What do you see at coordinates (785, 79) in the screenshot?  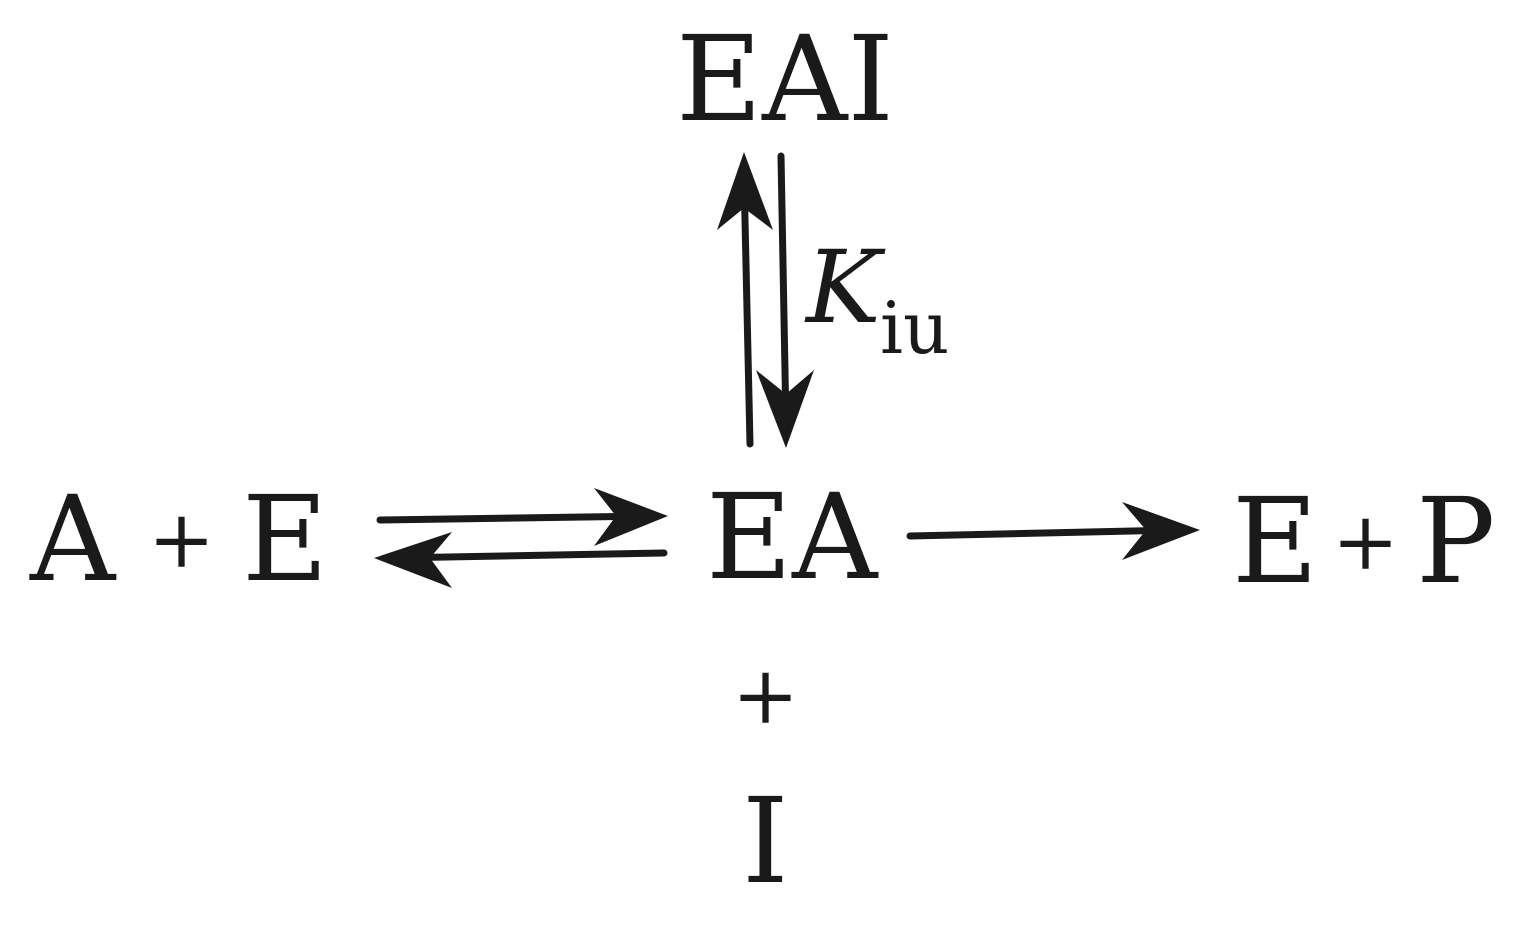 I see `species-eai: EAI` at bounding box center [785, 79].